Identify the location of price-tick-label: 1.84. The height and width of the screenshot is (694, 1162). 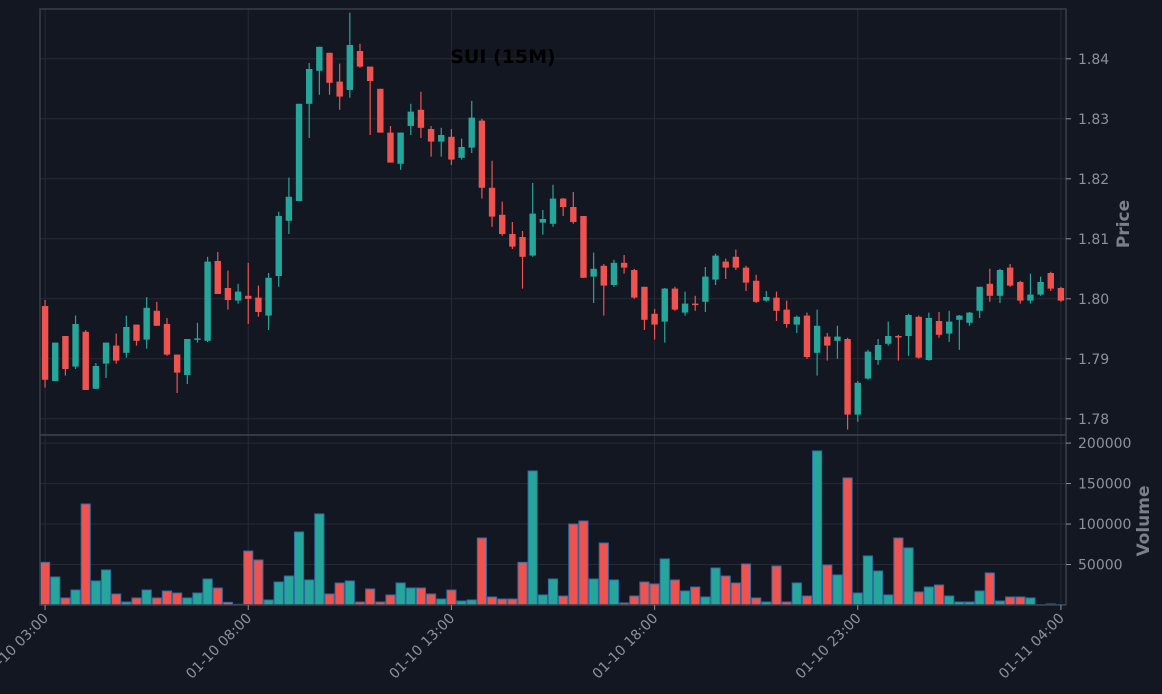
(1093, 60).